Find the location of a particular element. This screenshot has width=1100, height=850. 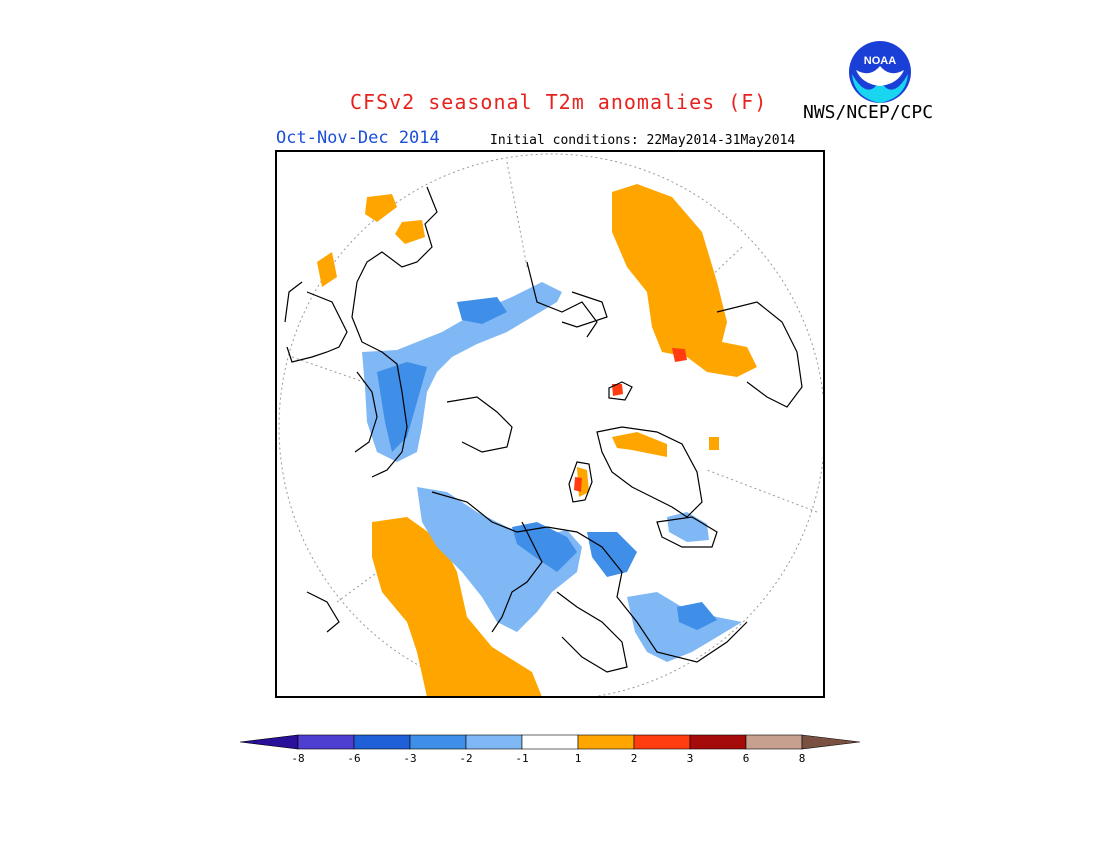

colorbar-tick-label: -1 is located at coordinates (522, 758).